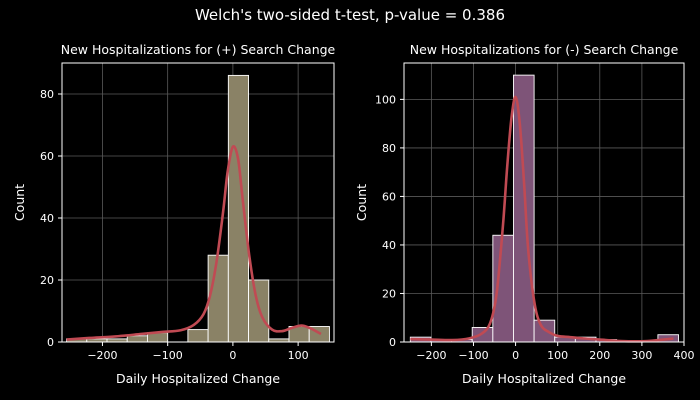  What do you see at coordinates (385, 99) in the screenshot?
I see `y-tick-label: 100` at bounding box center [385, 99].